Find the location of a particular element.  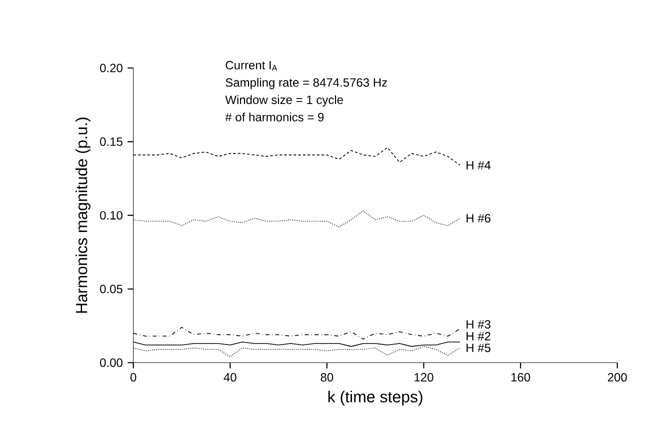

series-label: H #4 is located at coordinates (478, 165).